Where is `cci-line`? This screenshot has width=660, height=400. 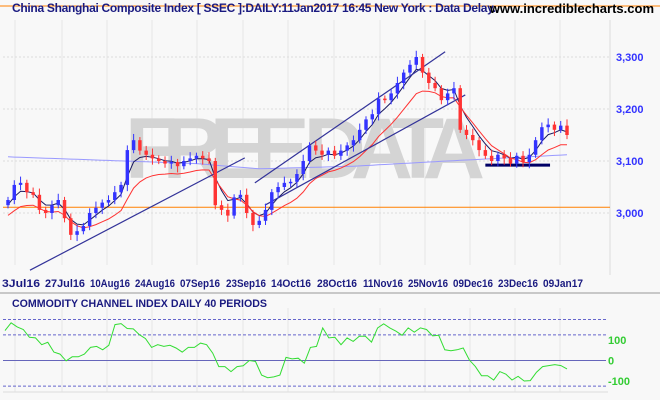
cci-line is located at coordinates (286, 352).